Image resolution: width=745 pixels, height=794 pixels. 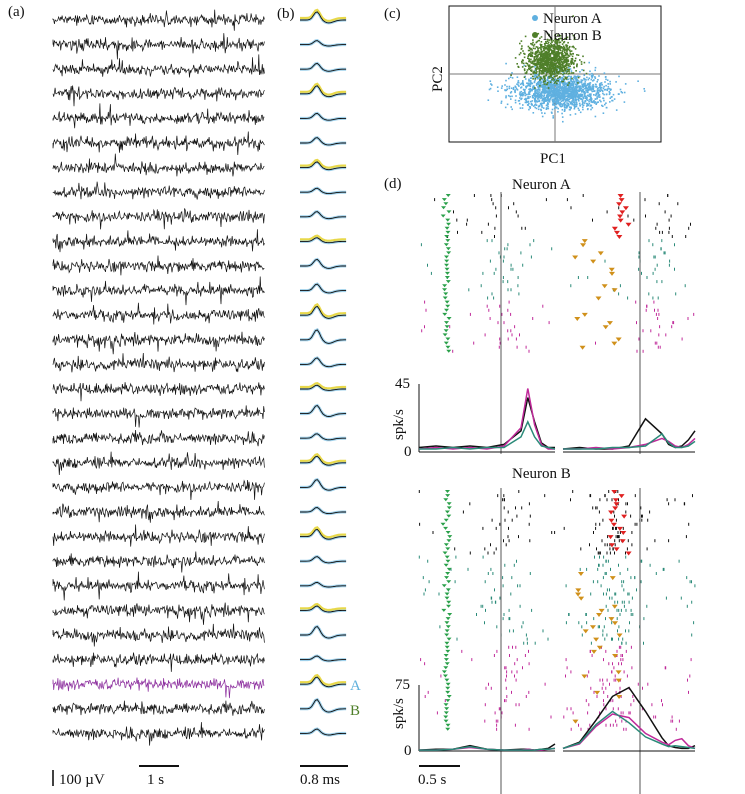 What do you see at coordinates (158, 241) in the screenshot?
I see `trace-channel` at bounding box center [158, 241].